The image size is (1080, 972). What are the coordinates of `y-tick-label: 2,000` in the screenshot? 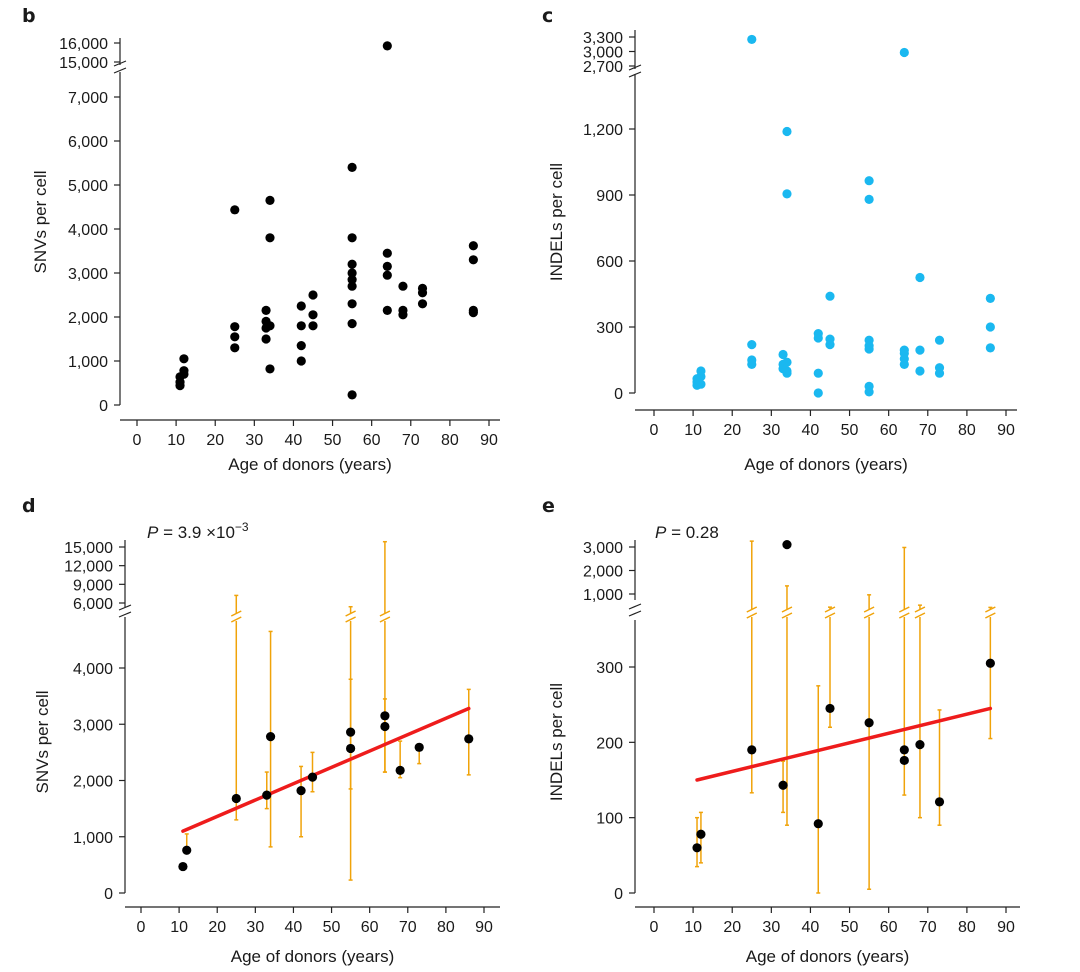 It's located at (93, 782).